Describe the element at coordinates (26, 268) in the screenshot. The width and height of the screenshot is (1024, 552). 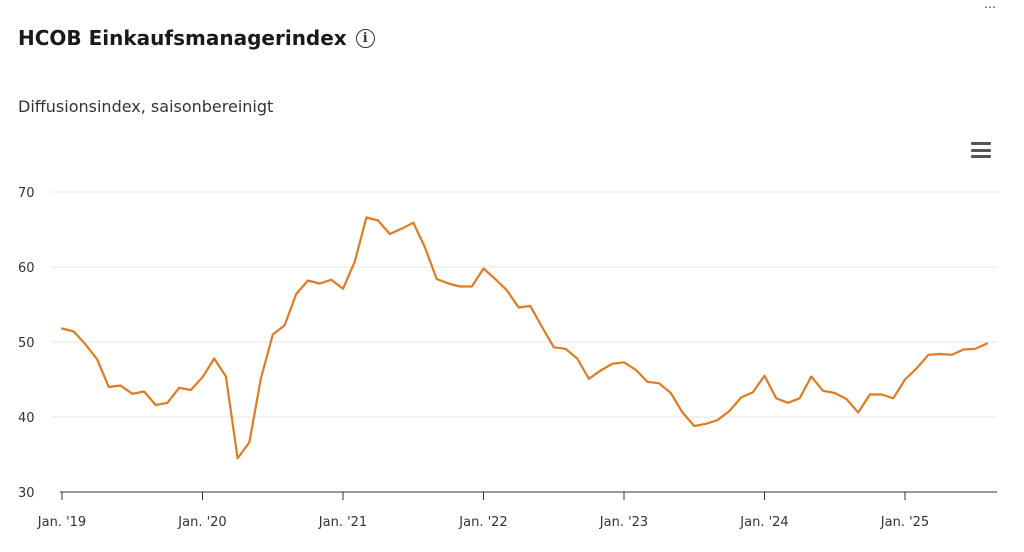
I see `y-tick-label: 60` at that location.